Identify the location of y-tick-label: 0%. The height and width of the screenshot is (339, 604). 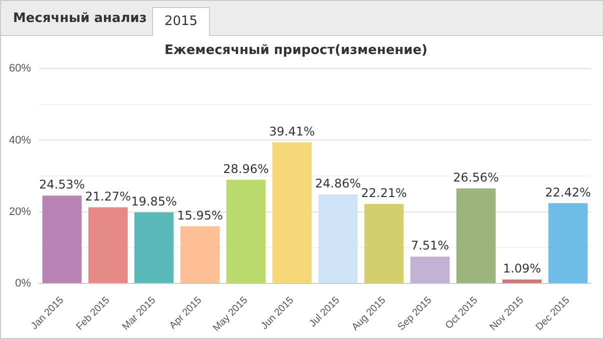
(23, 283).